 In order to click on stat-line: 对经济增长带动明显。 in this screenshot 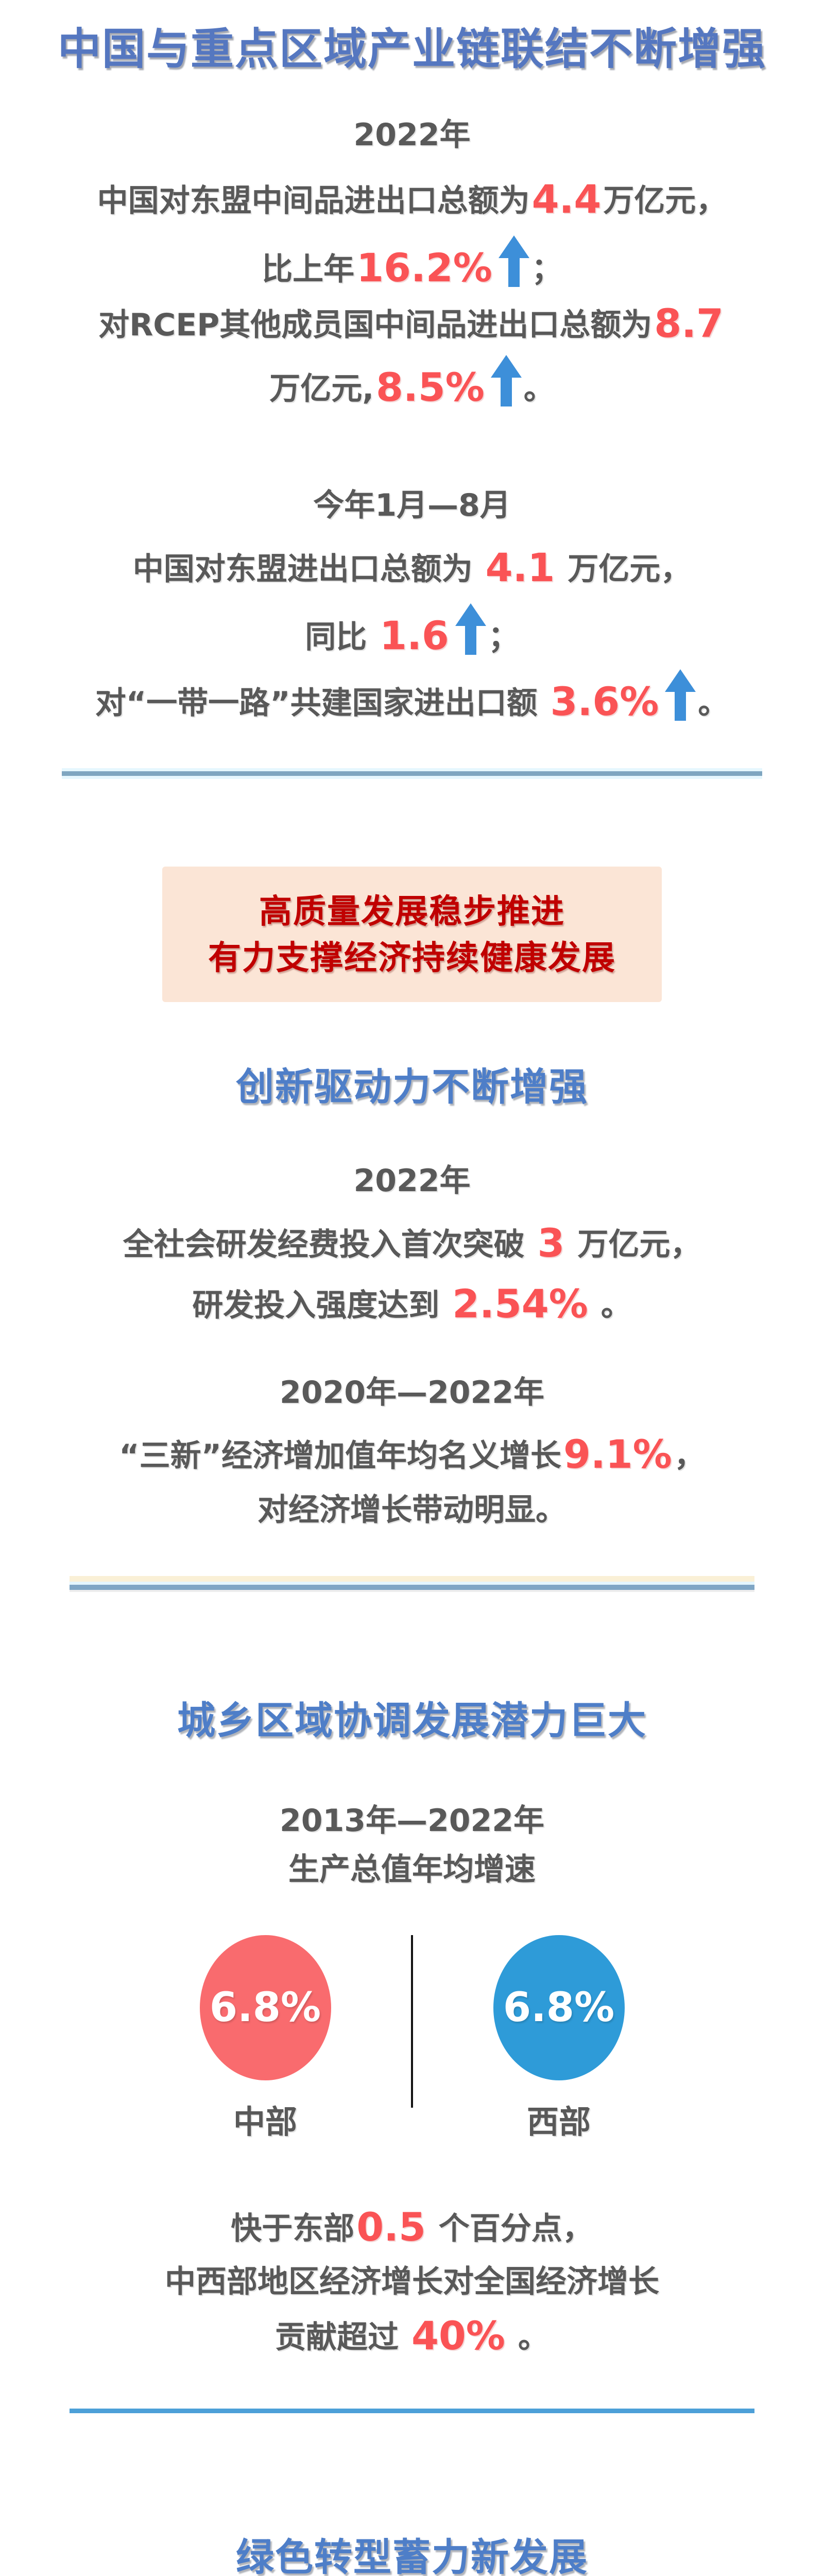, I will do `click(412, 1510)`.